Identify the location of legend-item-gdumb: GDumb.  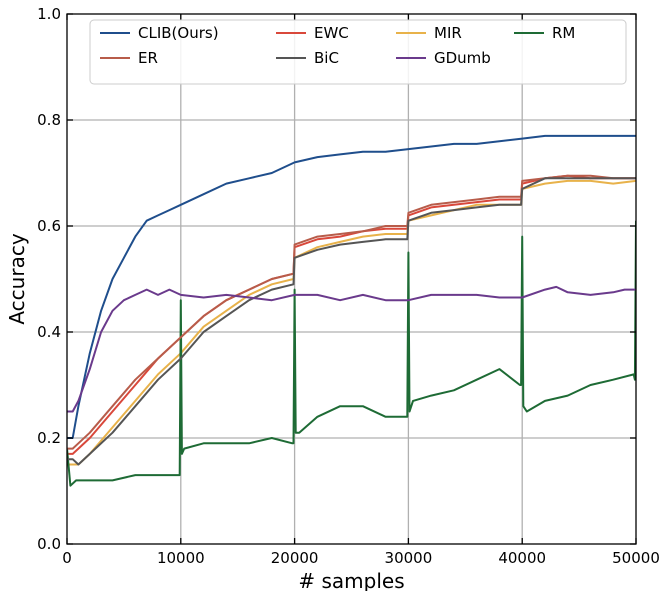
(443, 58).